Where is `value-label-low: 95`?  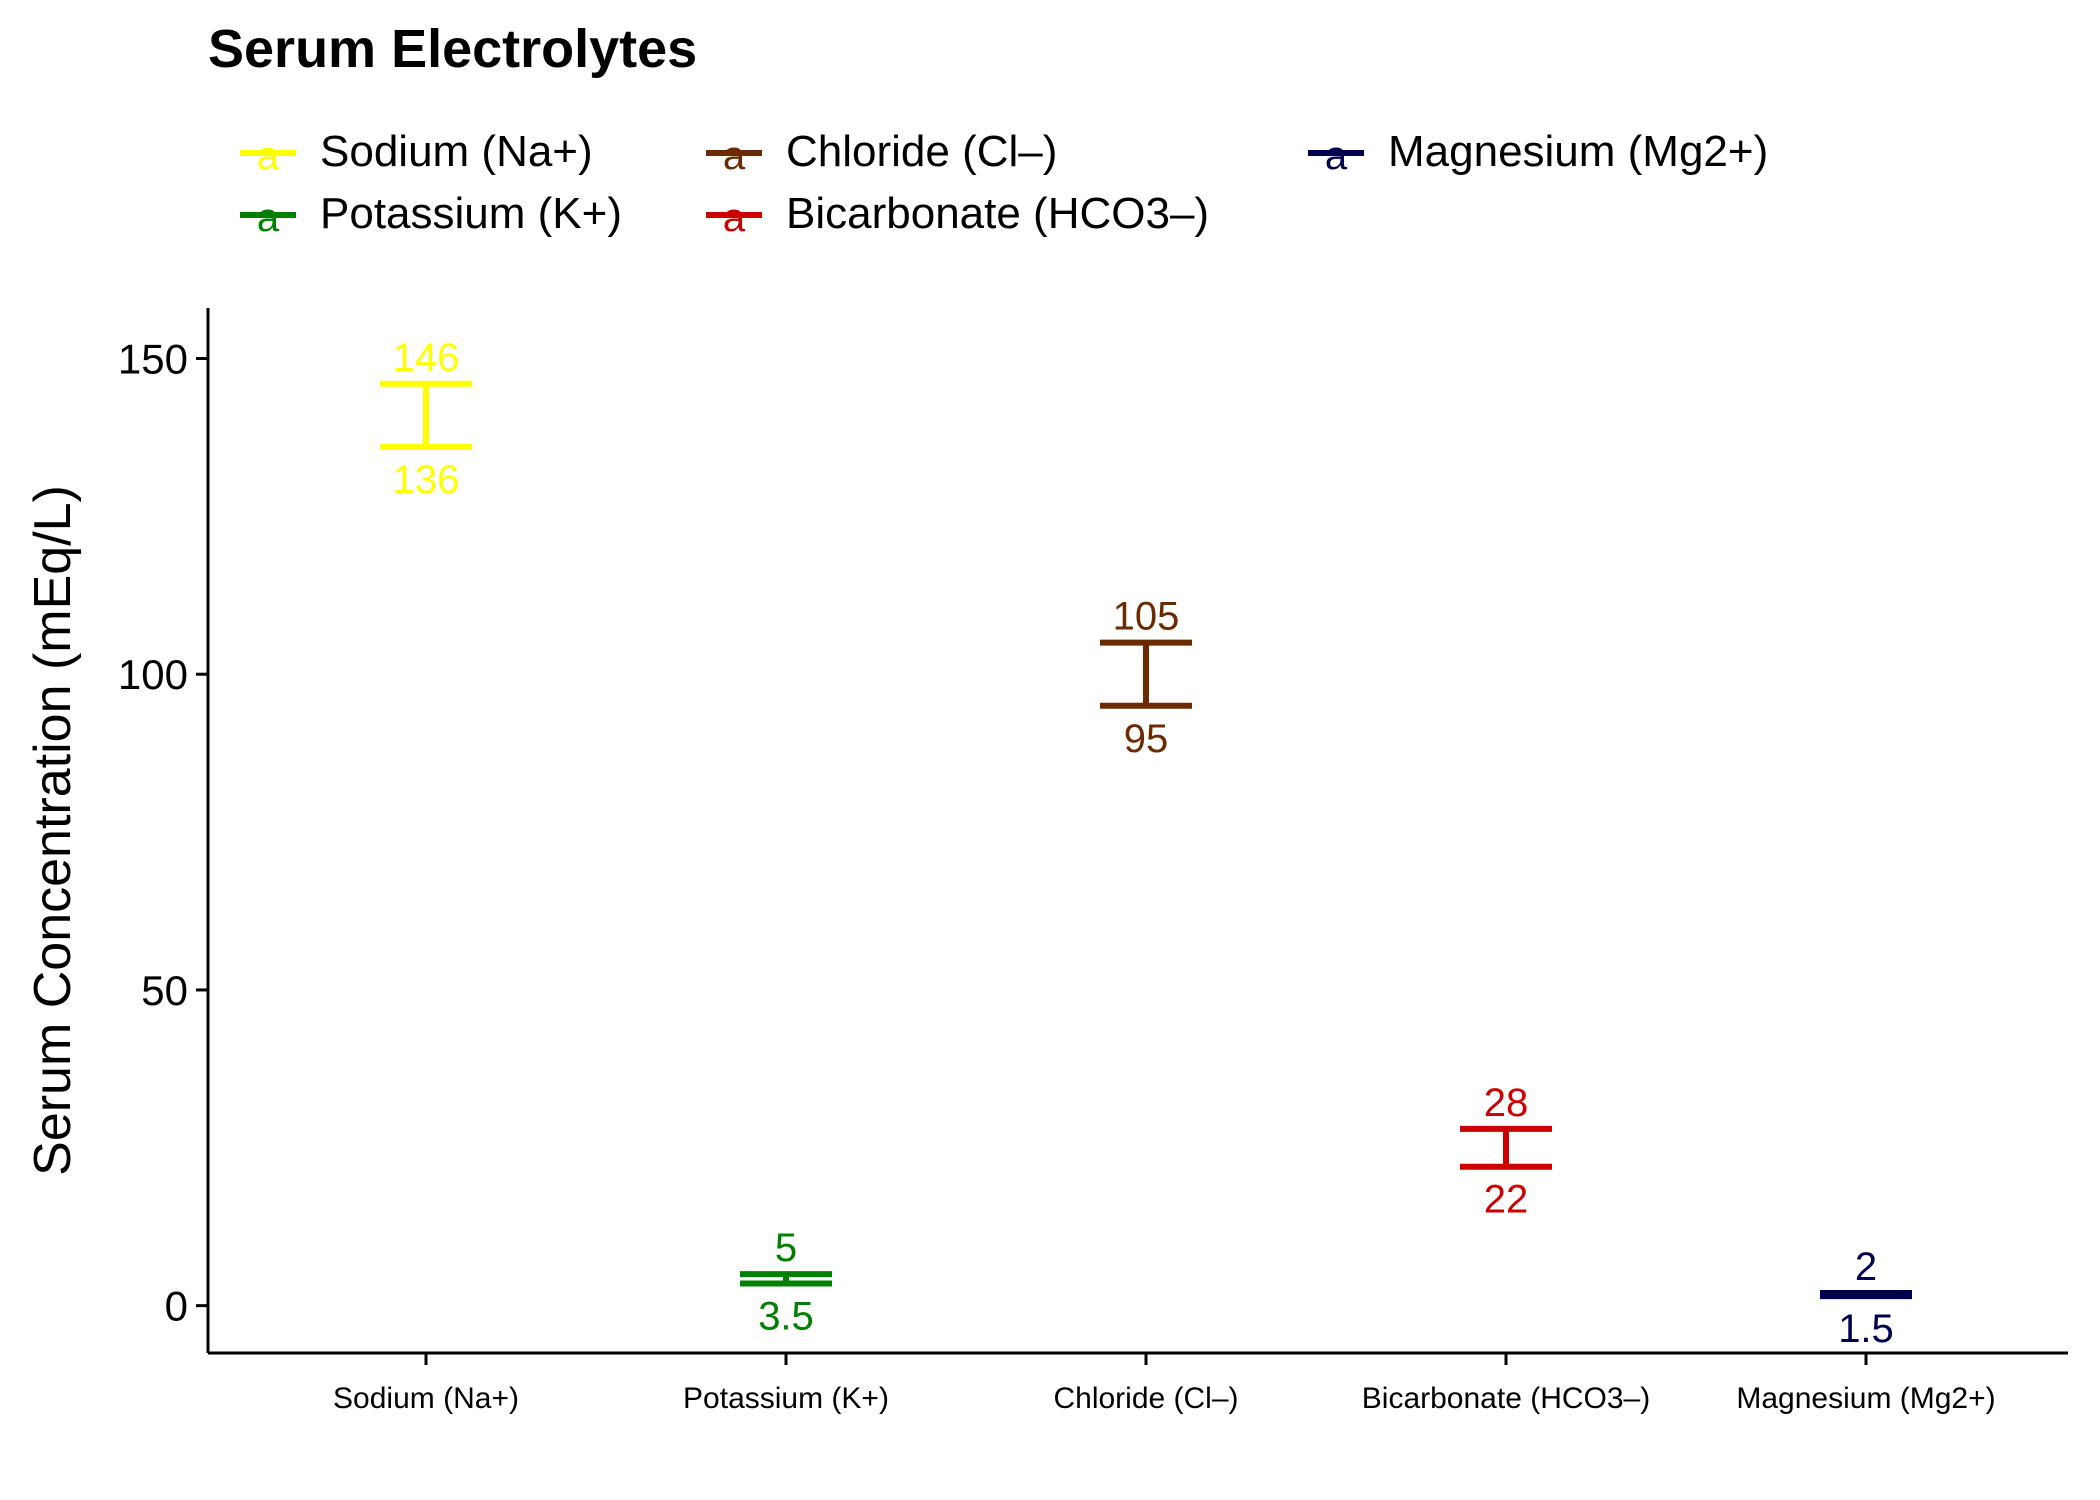
value-label-low: 95 is located at coordinates (1146, 739).